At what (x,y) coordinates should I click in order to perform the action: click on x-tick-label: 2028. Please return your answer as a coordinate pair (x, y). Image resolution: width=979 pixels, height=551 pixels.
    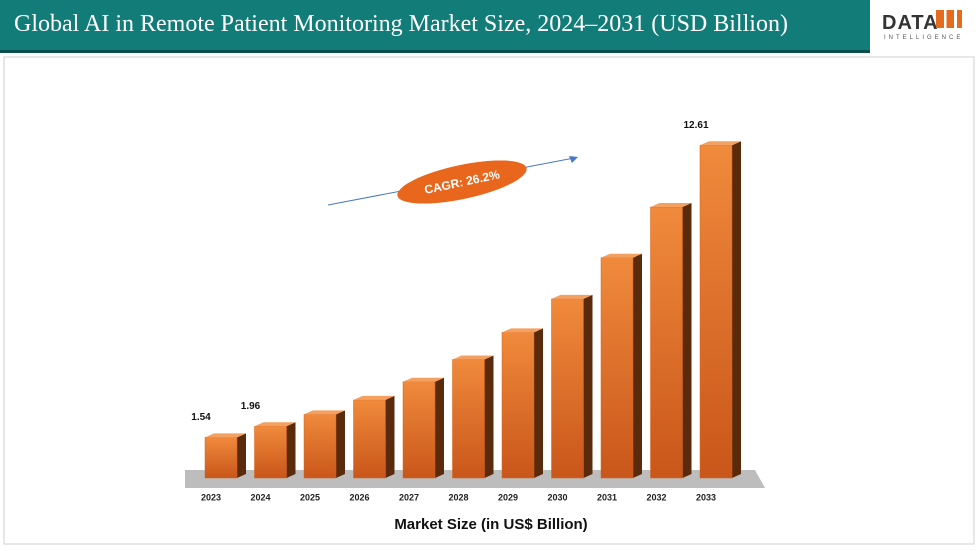
    Looking at the image, I should click on (458, 497).